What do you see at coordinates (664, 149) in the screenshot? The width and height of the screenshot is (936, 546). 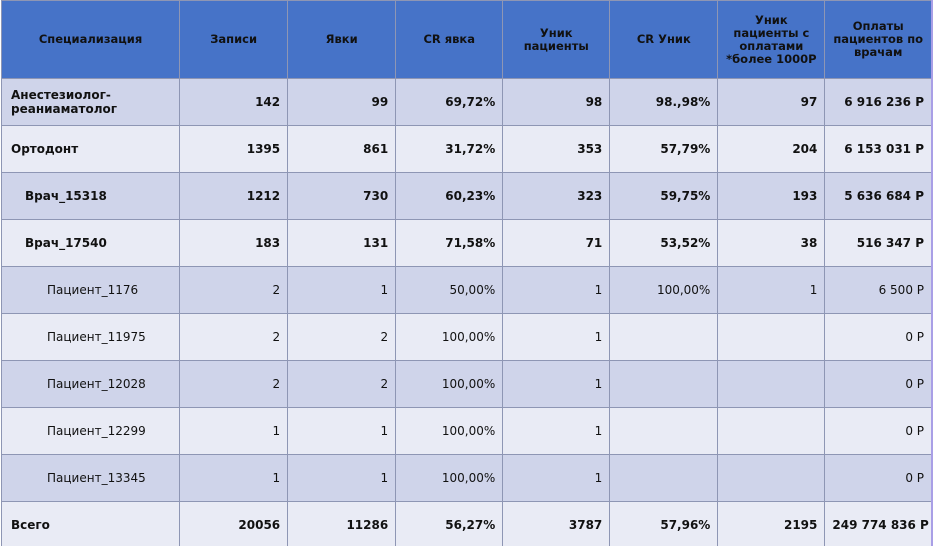 I see `cell: 57,79%` at bounding box center [664, 149].